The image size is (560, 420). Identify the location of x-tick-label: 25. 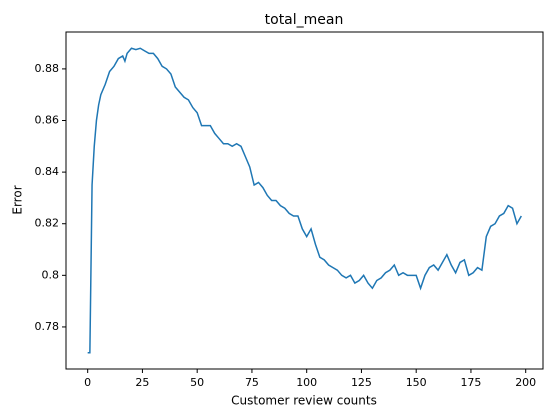
(142, 382).